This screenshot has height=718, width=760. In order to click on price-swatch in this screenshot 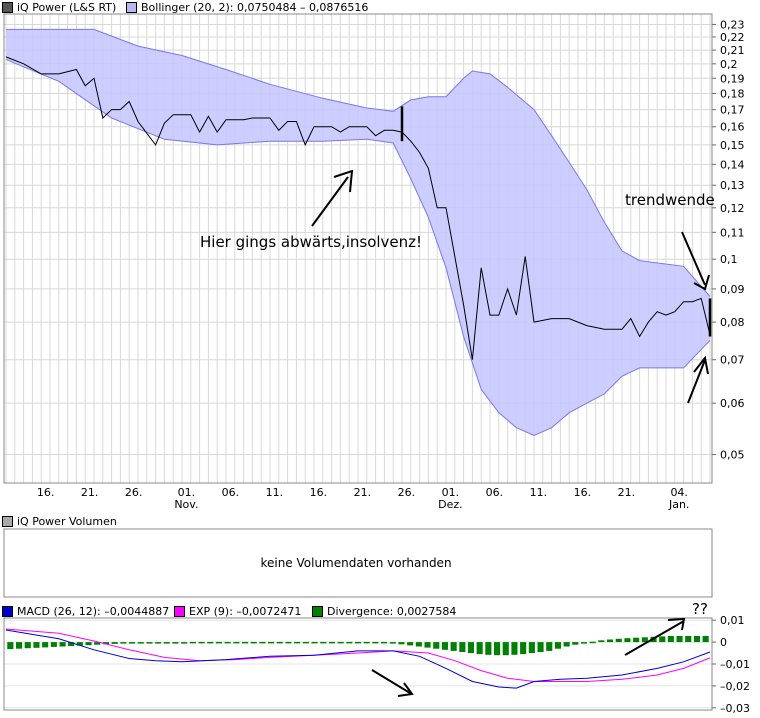, I will do `click(7, 7)`.